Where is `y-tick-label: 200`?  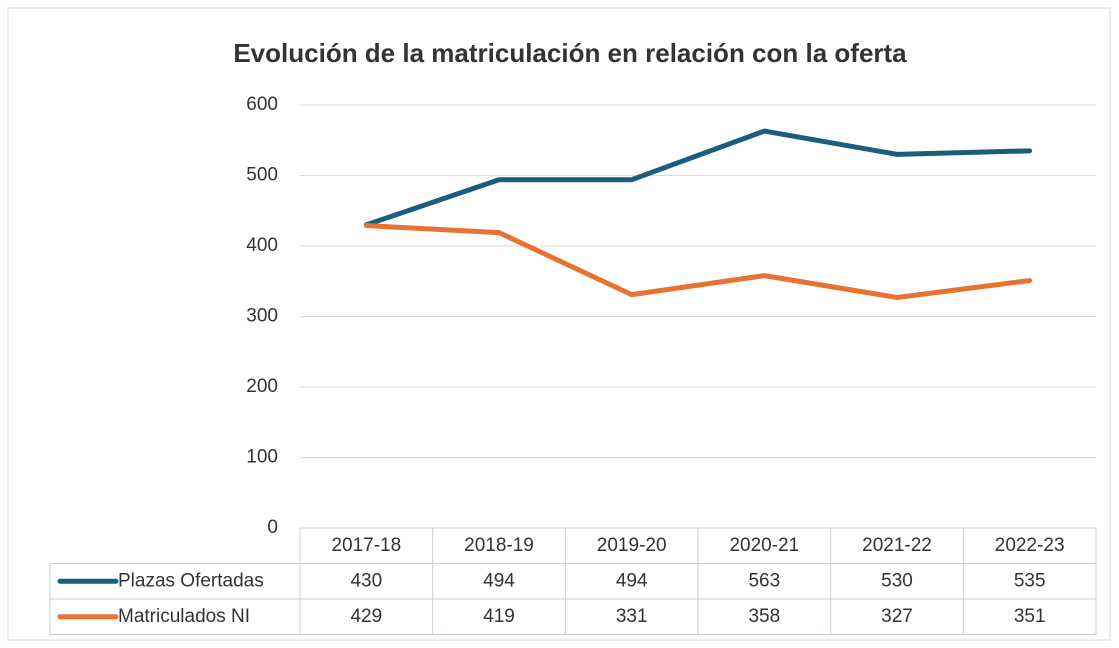 y-tick-label: 200 is located at coordinates (262, 386).